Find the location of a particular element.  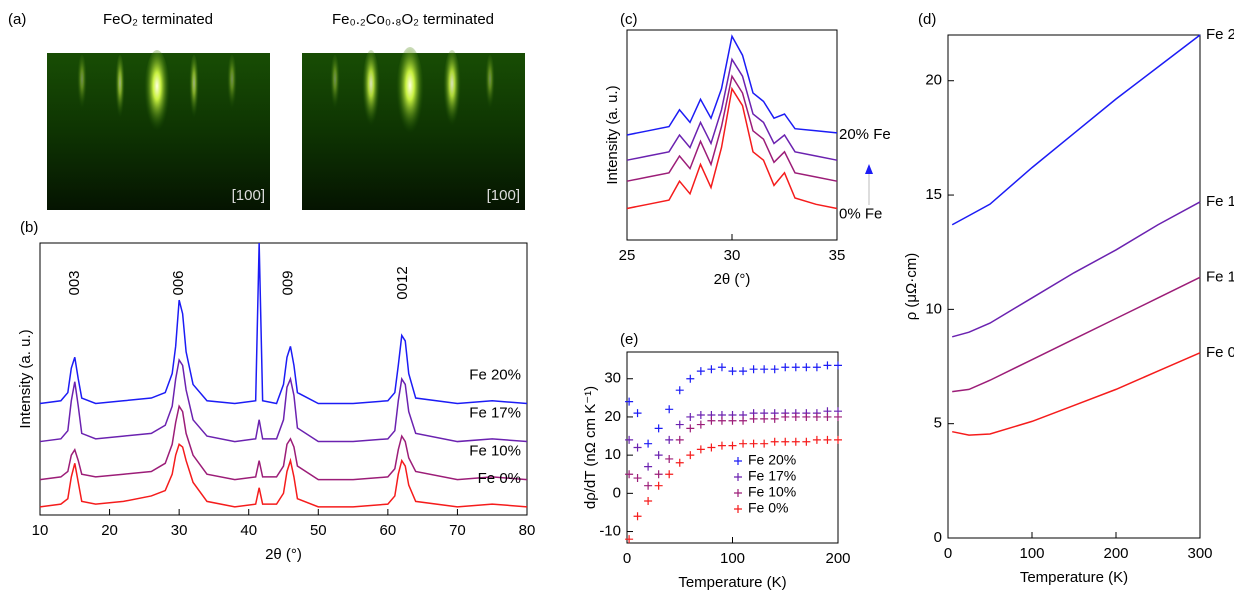

direction-label: [100] is located at coordinates (503, 195).